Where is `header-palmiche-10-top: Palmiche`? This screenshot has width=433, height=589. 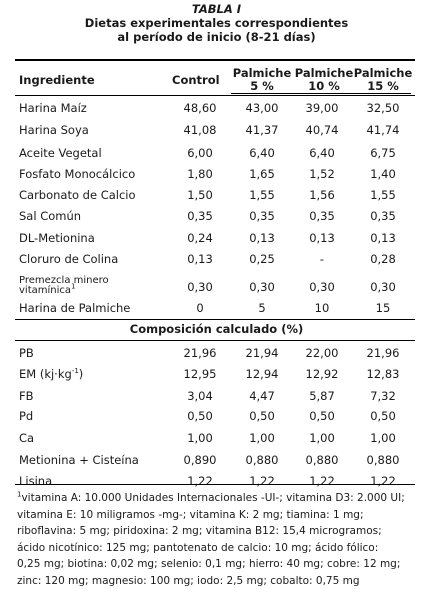 header-palmiche-10-top: Palmiche is located at coordinates (324, 73).